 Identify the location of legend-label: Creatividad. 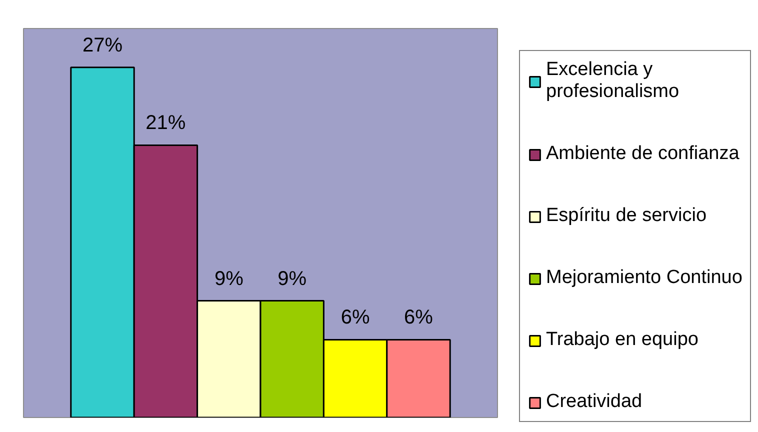
(594, 402).